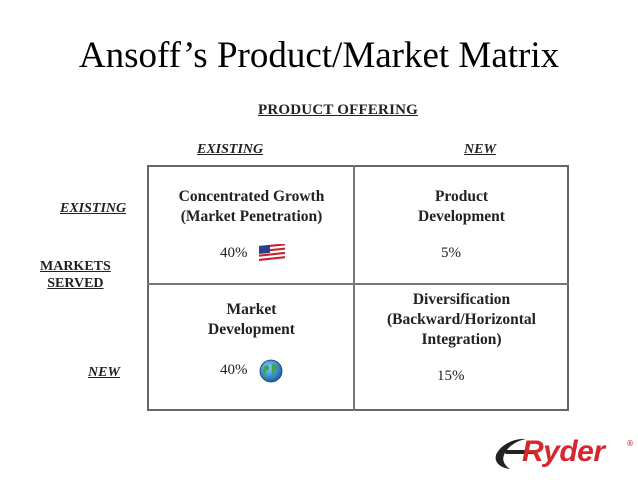 The width and height of the screenshot is (638, 480). What do you see at coordinates (272, 252) in the screenshot?
I see `us-flag-icon` at bounding box center [272, 252].